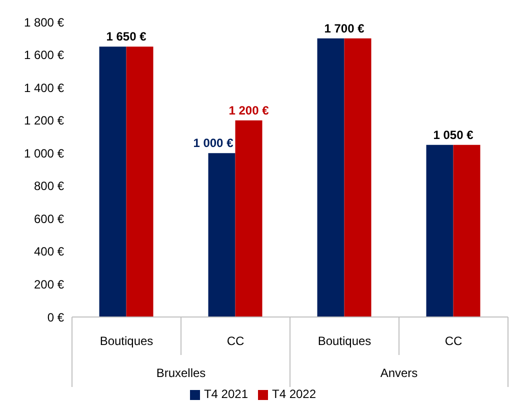  Describe the element at coordinates (226, 394) in the screenshot. I see `legend-label: T4 2021` at that location.